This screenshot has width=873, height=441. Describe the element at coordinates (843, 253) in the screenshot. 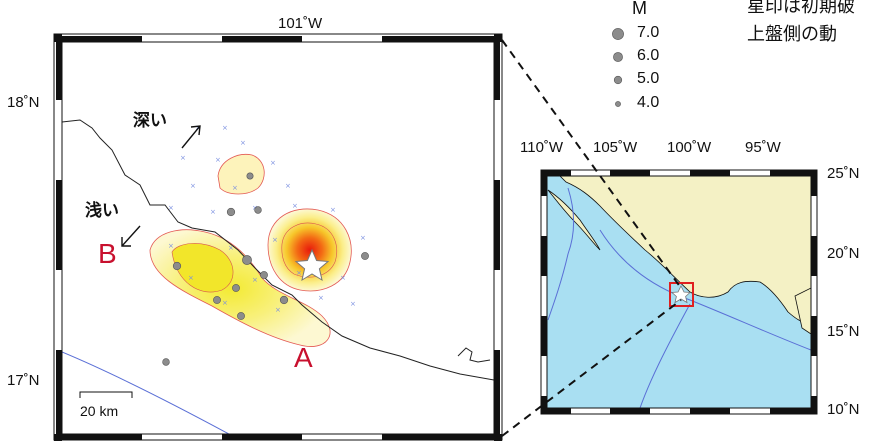

I see `inset-lat-label: 20˚N` at that location.